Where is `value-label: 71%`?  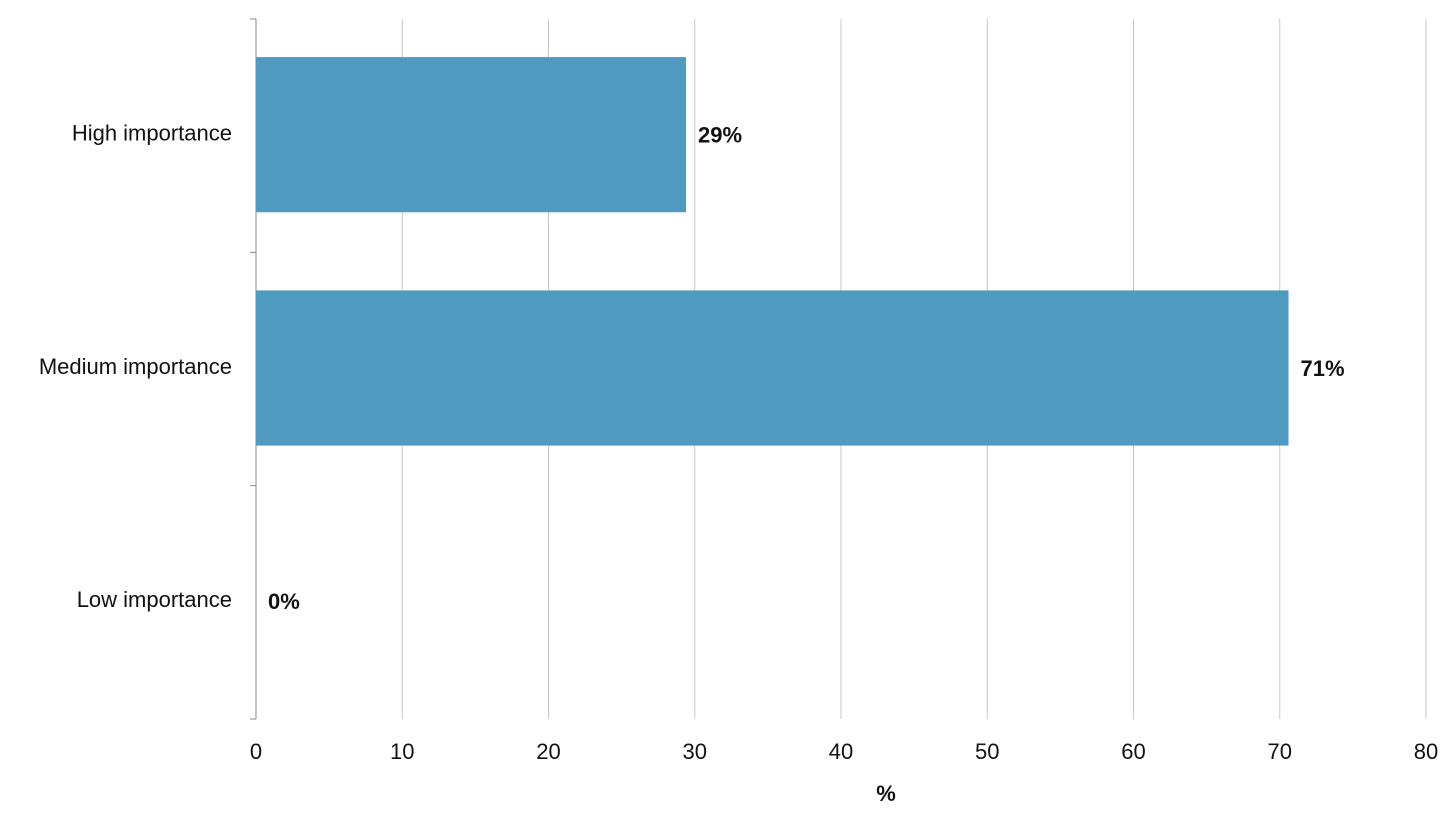
value-label: 71% is located at coordinates (1323, 368).